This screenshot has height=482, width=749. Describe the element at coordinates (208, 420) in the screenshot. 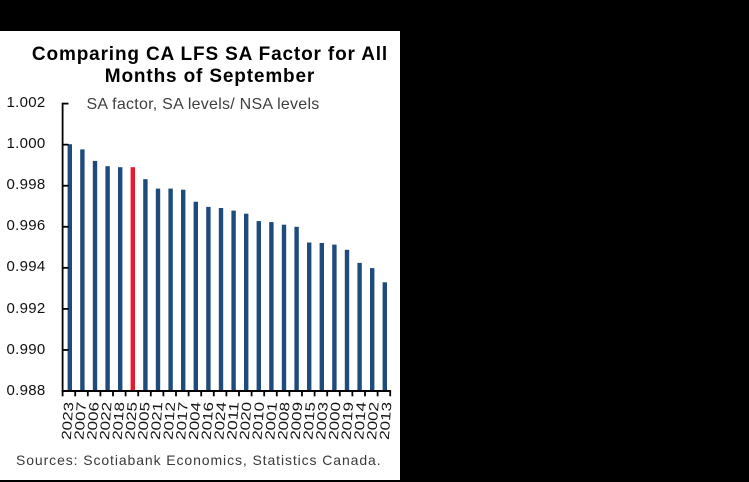

I see `svg-text: 2016` at that location.